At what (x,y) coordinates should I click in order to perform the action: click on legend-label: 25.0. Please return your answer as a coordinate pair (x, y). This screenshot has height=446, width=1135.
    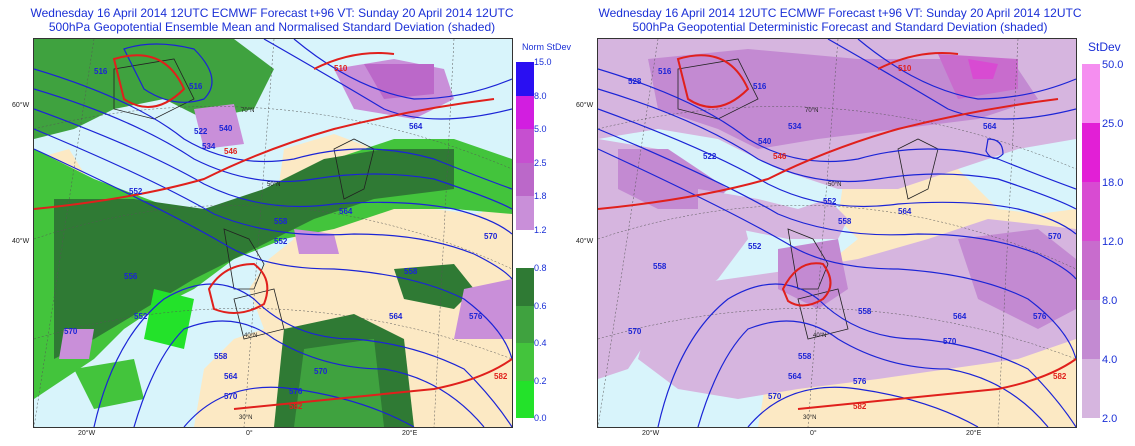
    Looking at the image, I should click on (1113, 124).